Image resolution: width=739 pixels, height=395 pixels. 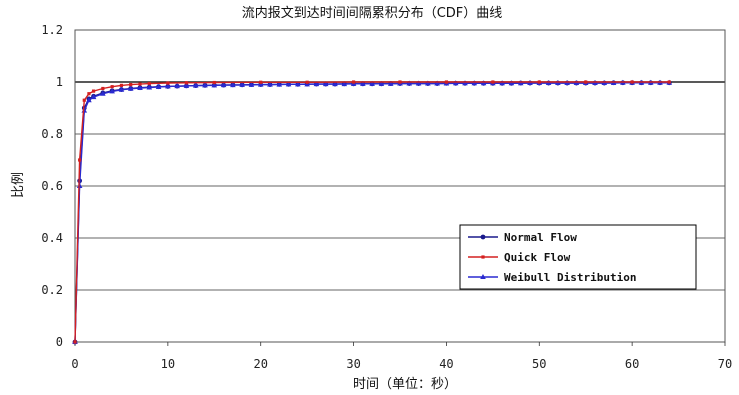 I want to click on y-tick-label: 1.2, so click(x=52, y=30).